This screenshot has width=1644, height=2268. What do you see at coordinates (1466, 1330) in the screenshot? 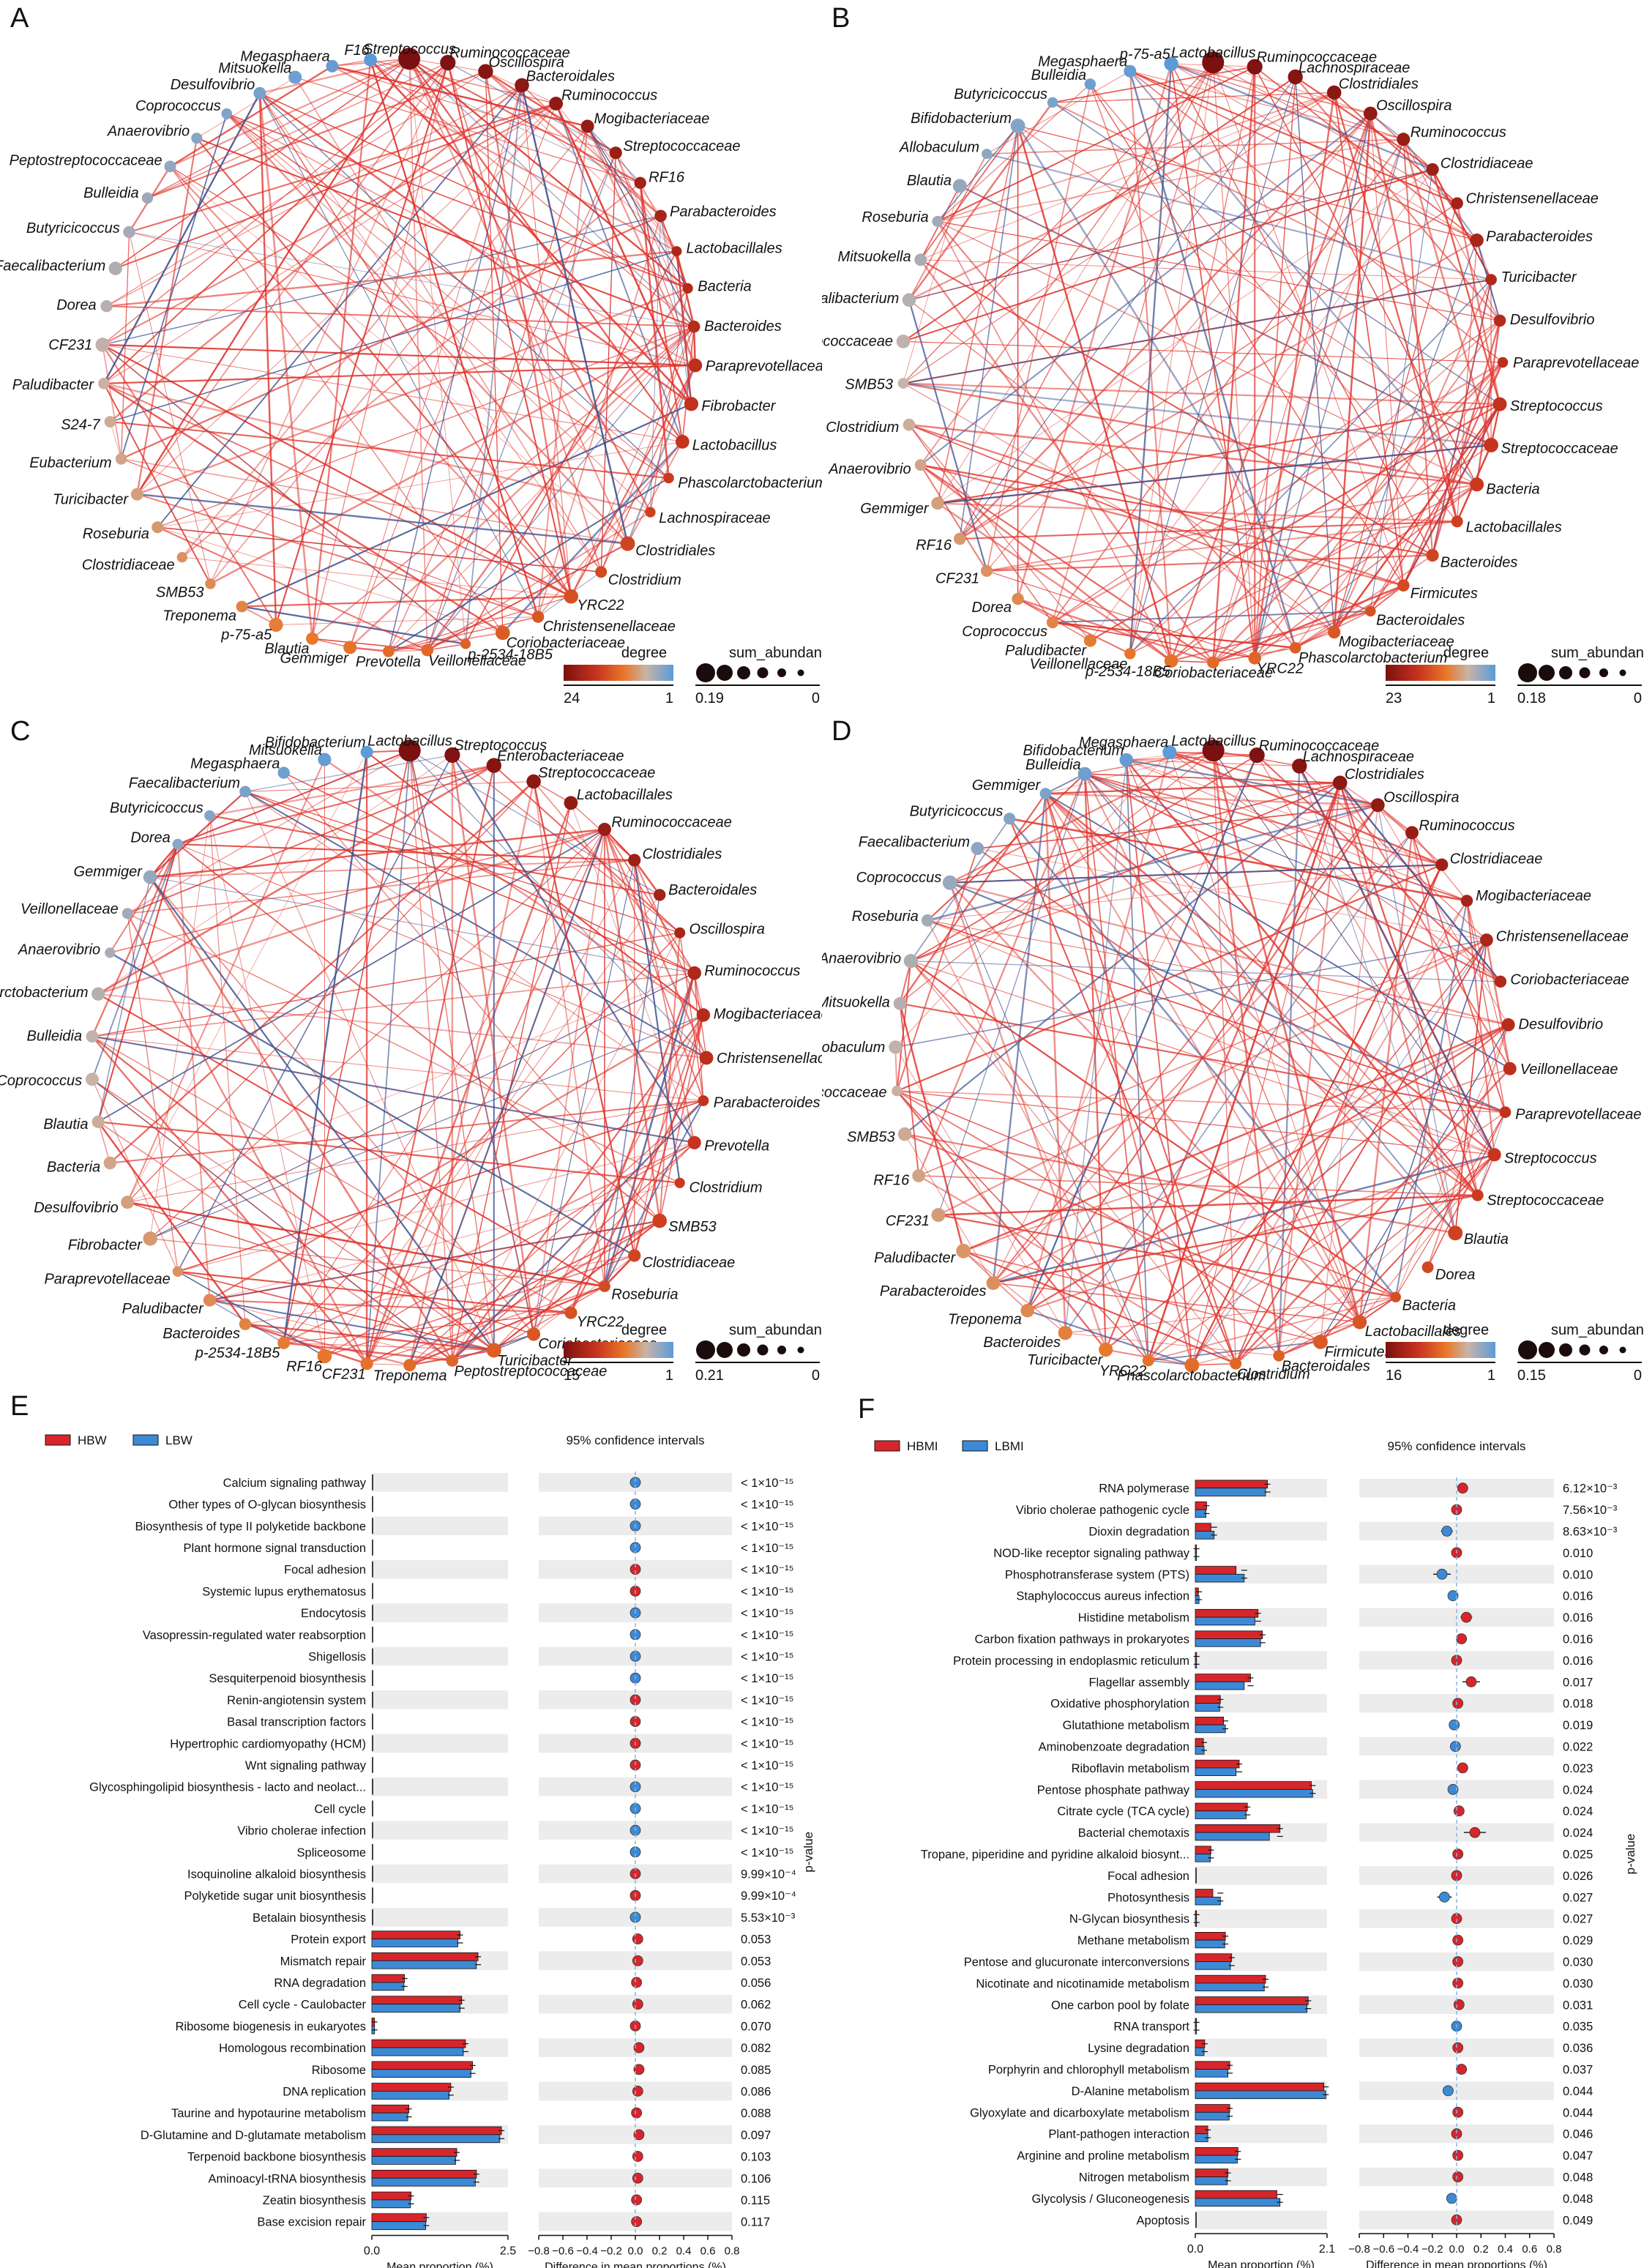
I see `legend-degree-title: degree` at bounding box center [1466, 1330].